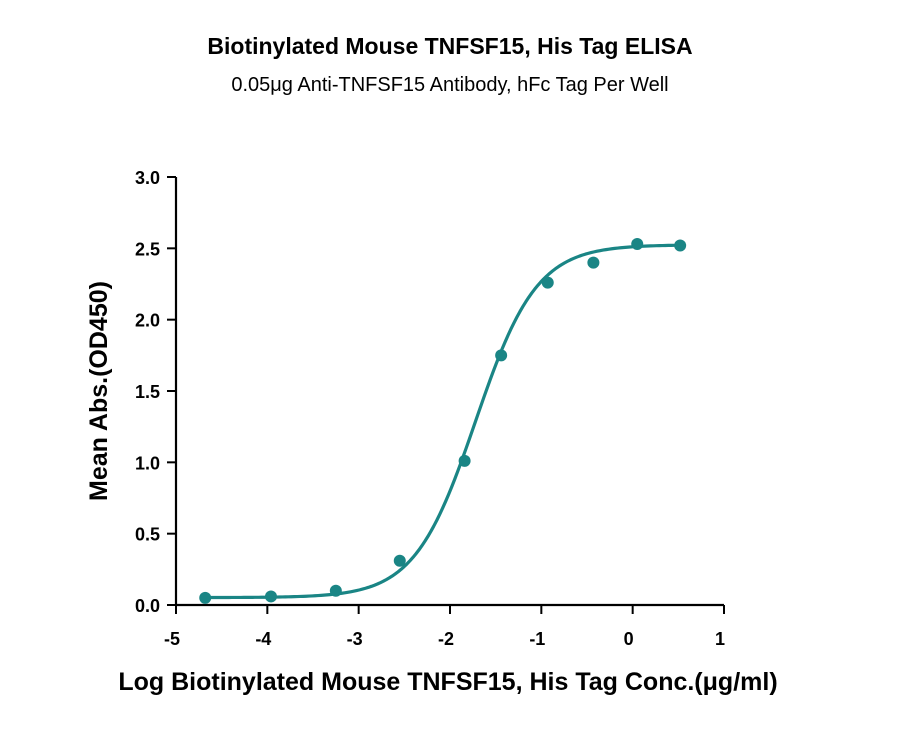  Describe the element at coordinates (147, 463) in the screenshot. I see `y-tick-label: 1.0` at that location.